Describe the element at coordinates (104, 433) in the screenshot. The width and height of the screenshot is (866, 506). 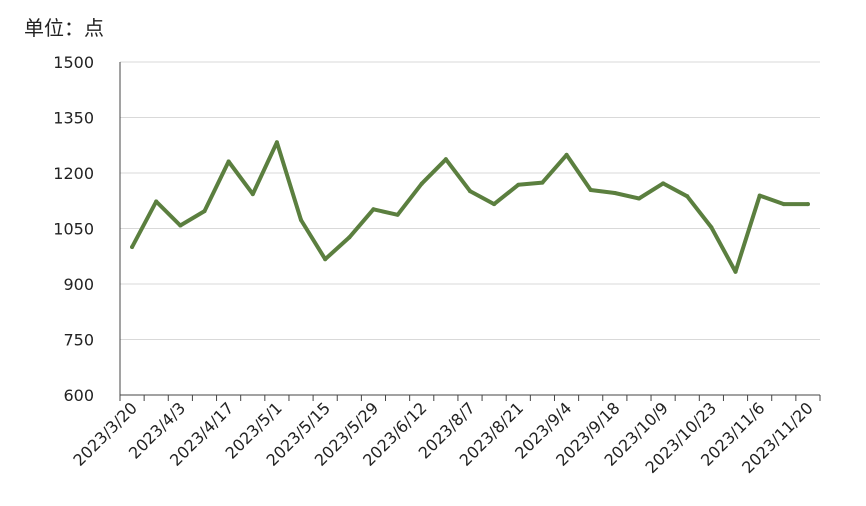
I see `x-tick-label: 2023/3/20` at that location.